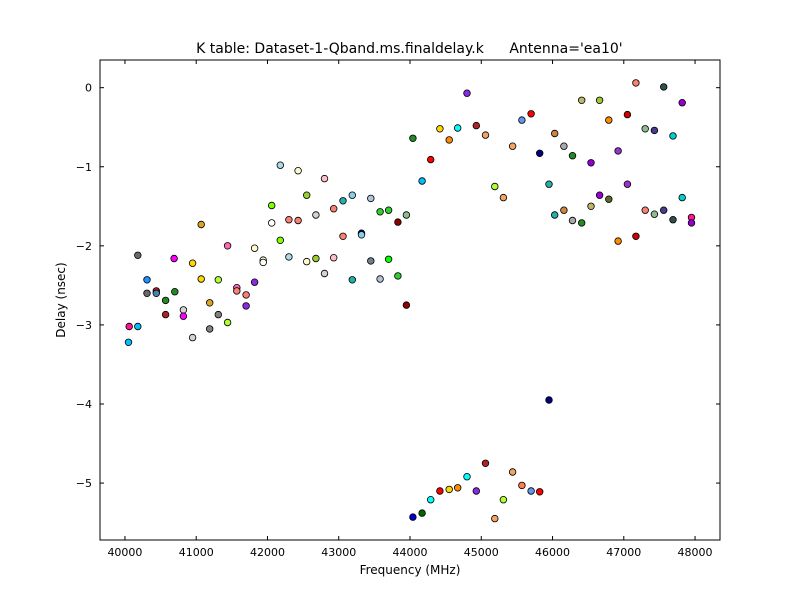 This screenshot has width=800, height=600. What do you see at coordinates (84, 325) in the screenshot?
I see `y-tick-label: −3` at bounding box center [84, 325].